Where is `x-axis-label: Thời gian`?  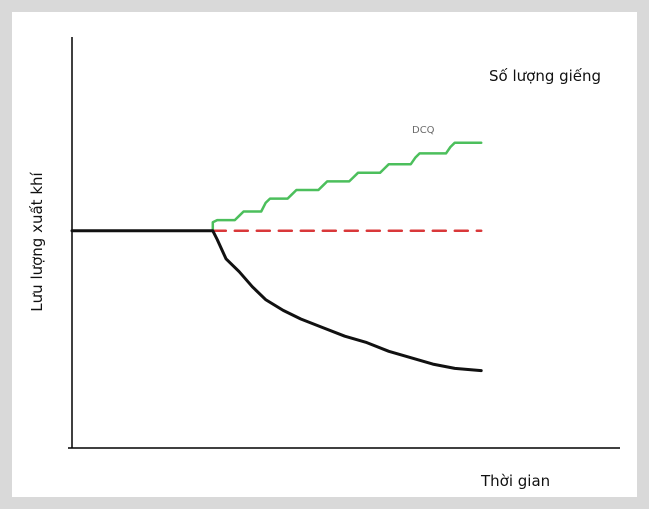 x-axis-label: Thời gian is located at coordinates (515, 481).